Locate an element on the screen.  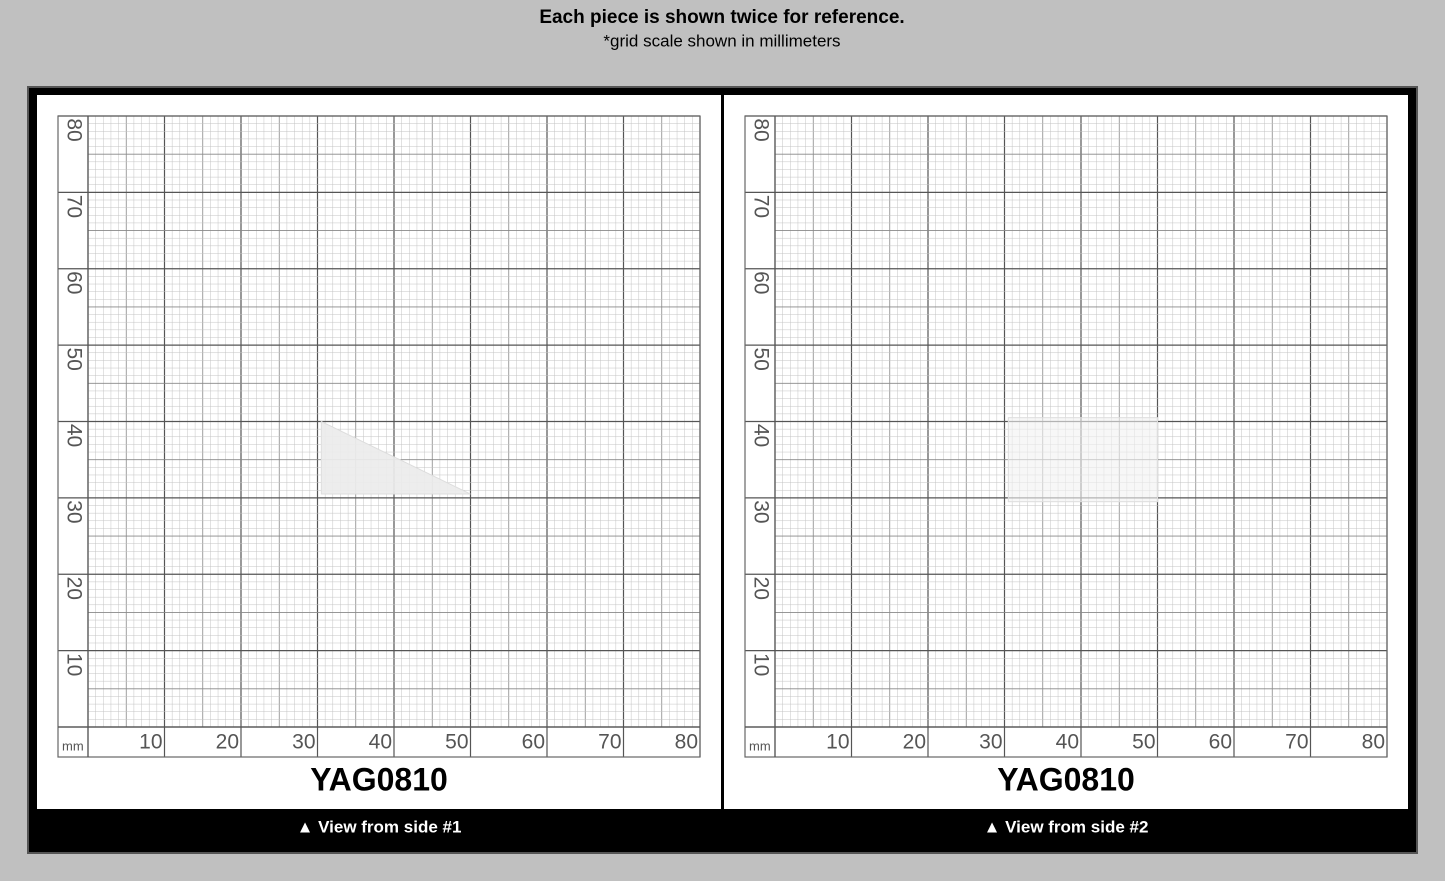
caption: ▲ View from side #2 is located at coordinates (1066, 826).